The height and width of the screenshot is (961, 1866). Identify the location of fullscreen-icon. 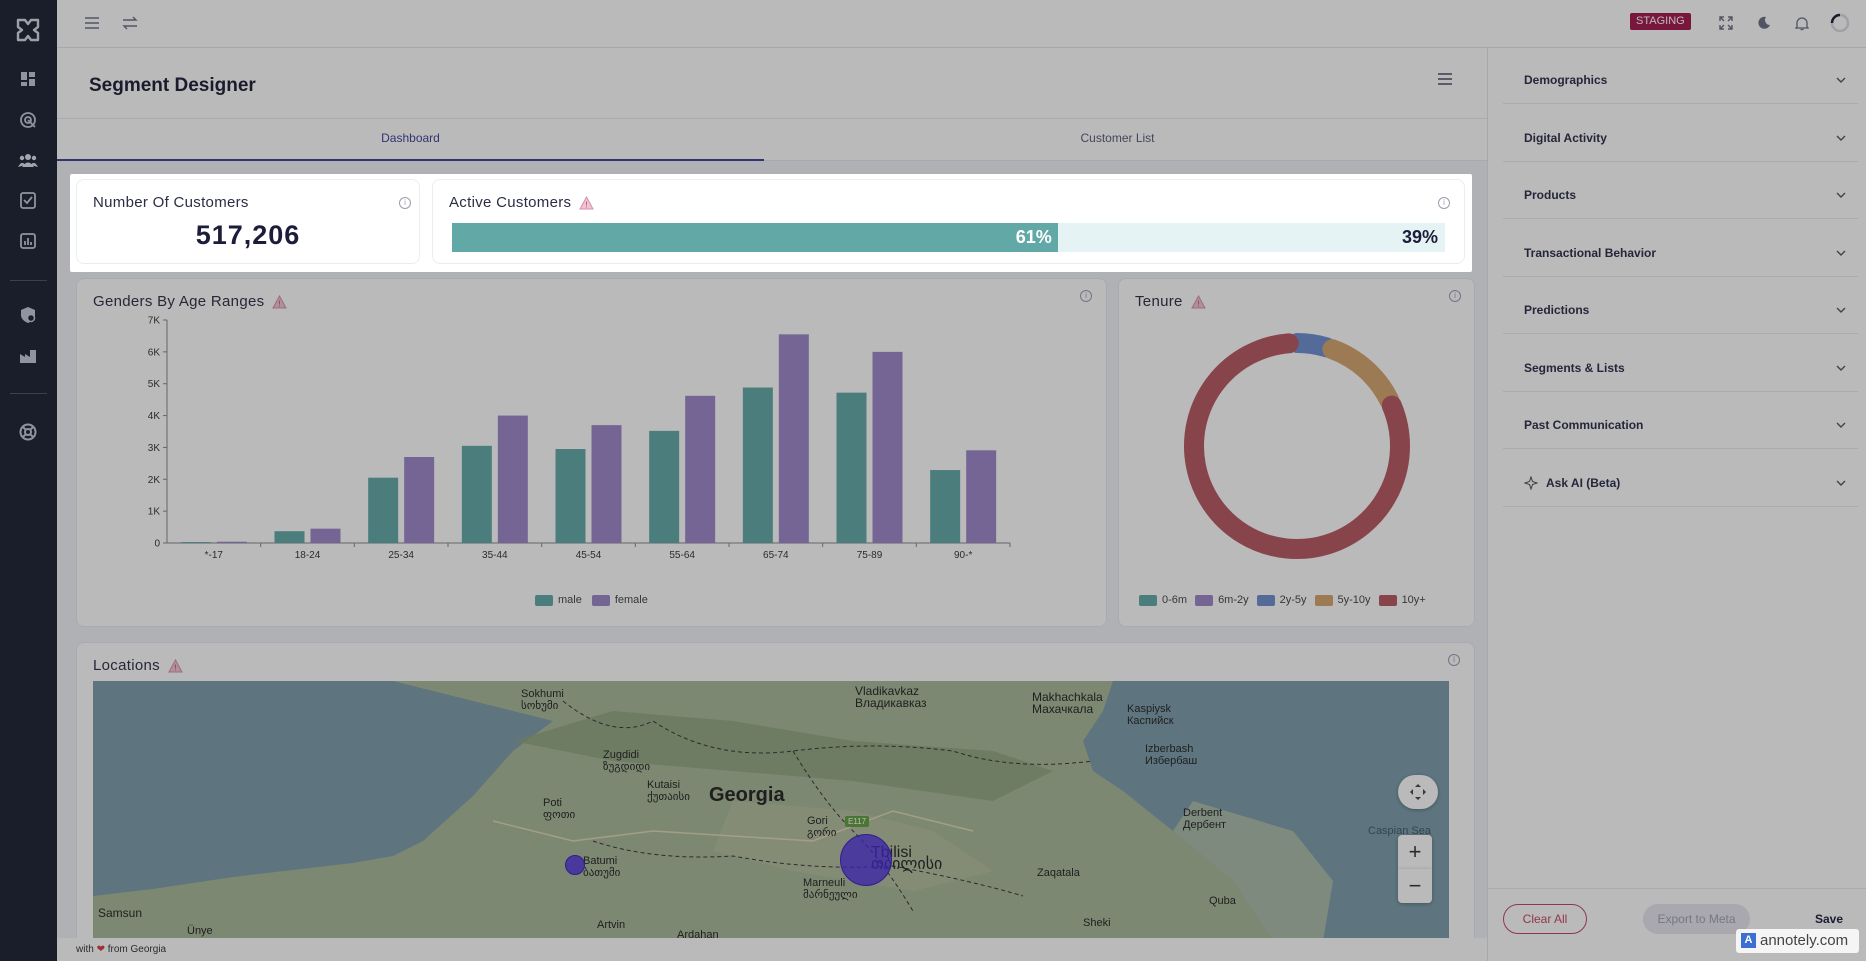
(1726, 23).